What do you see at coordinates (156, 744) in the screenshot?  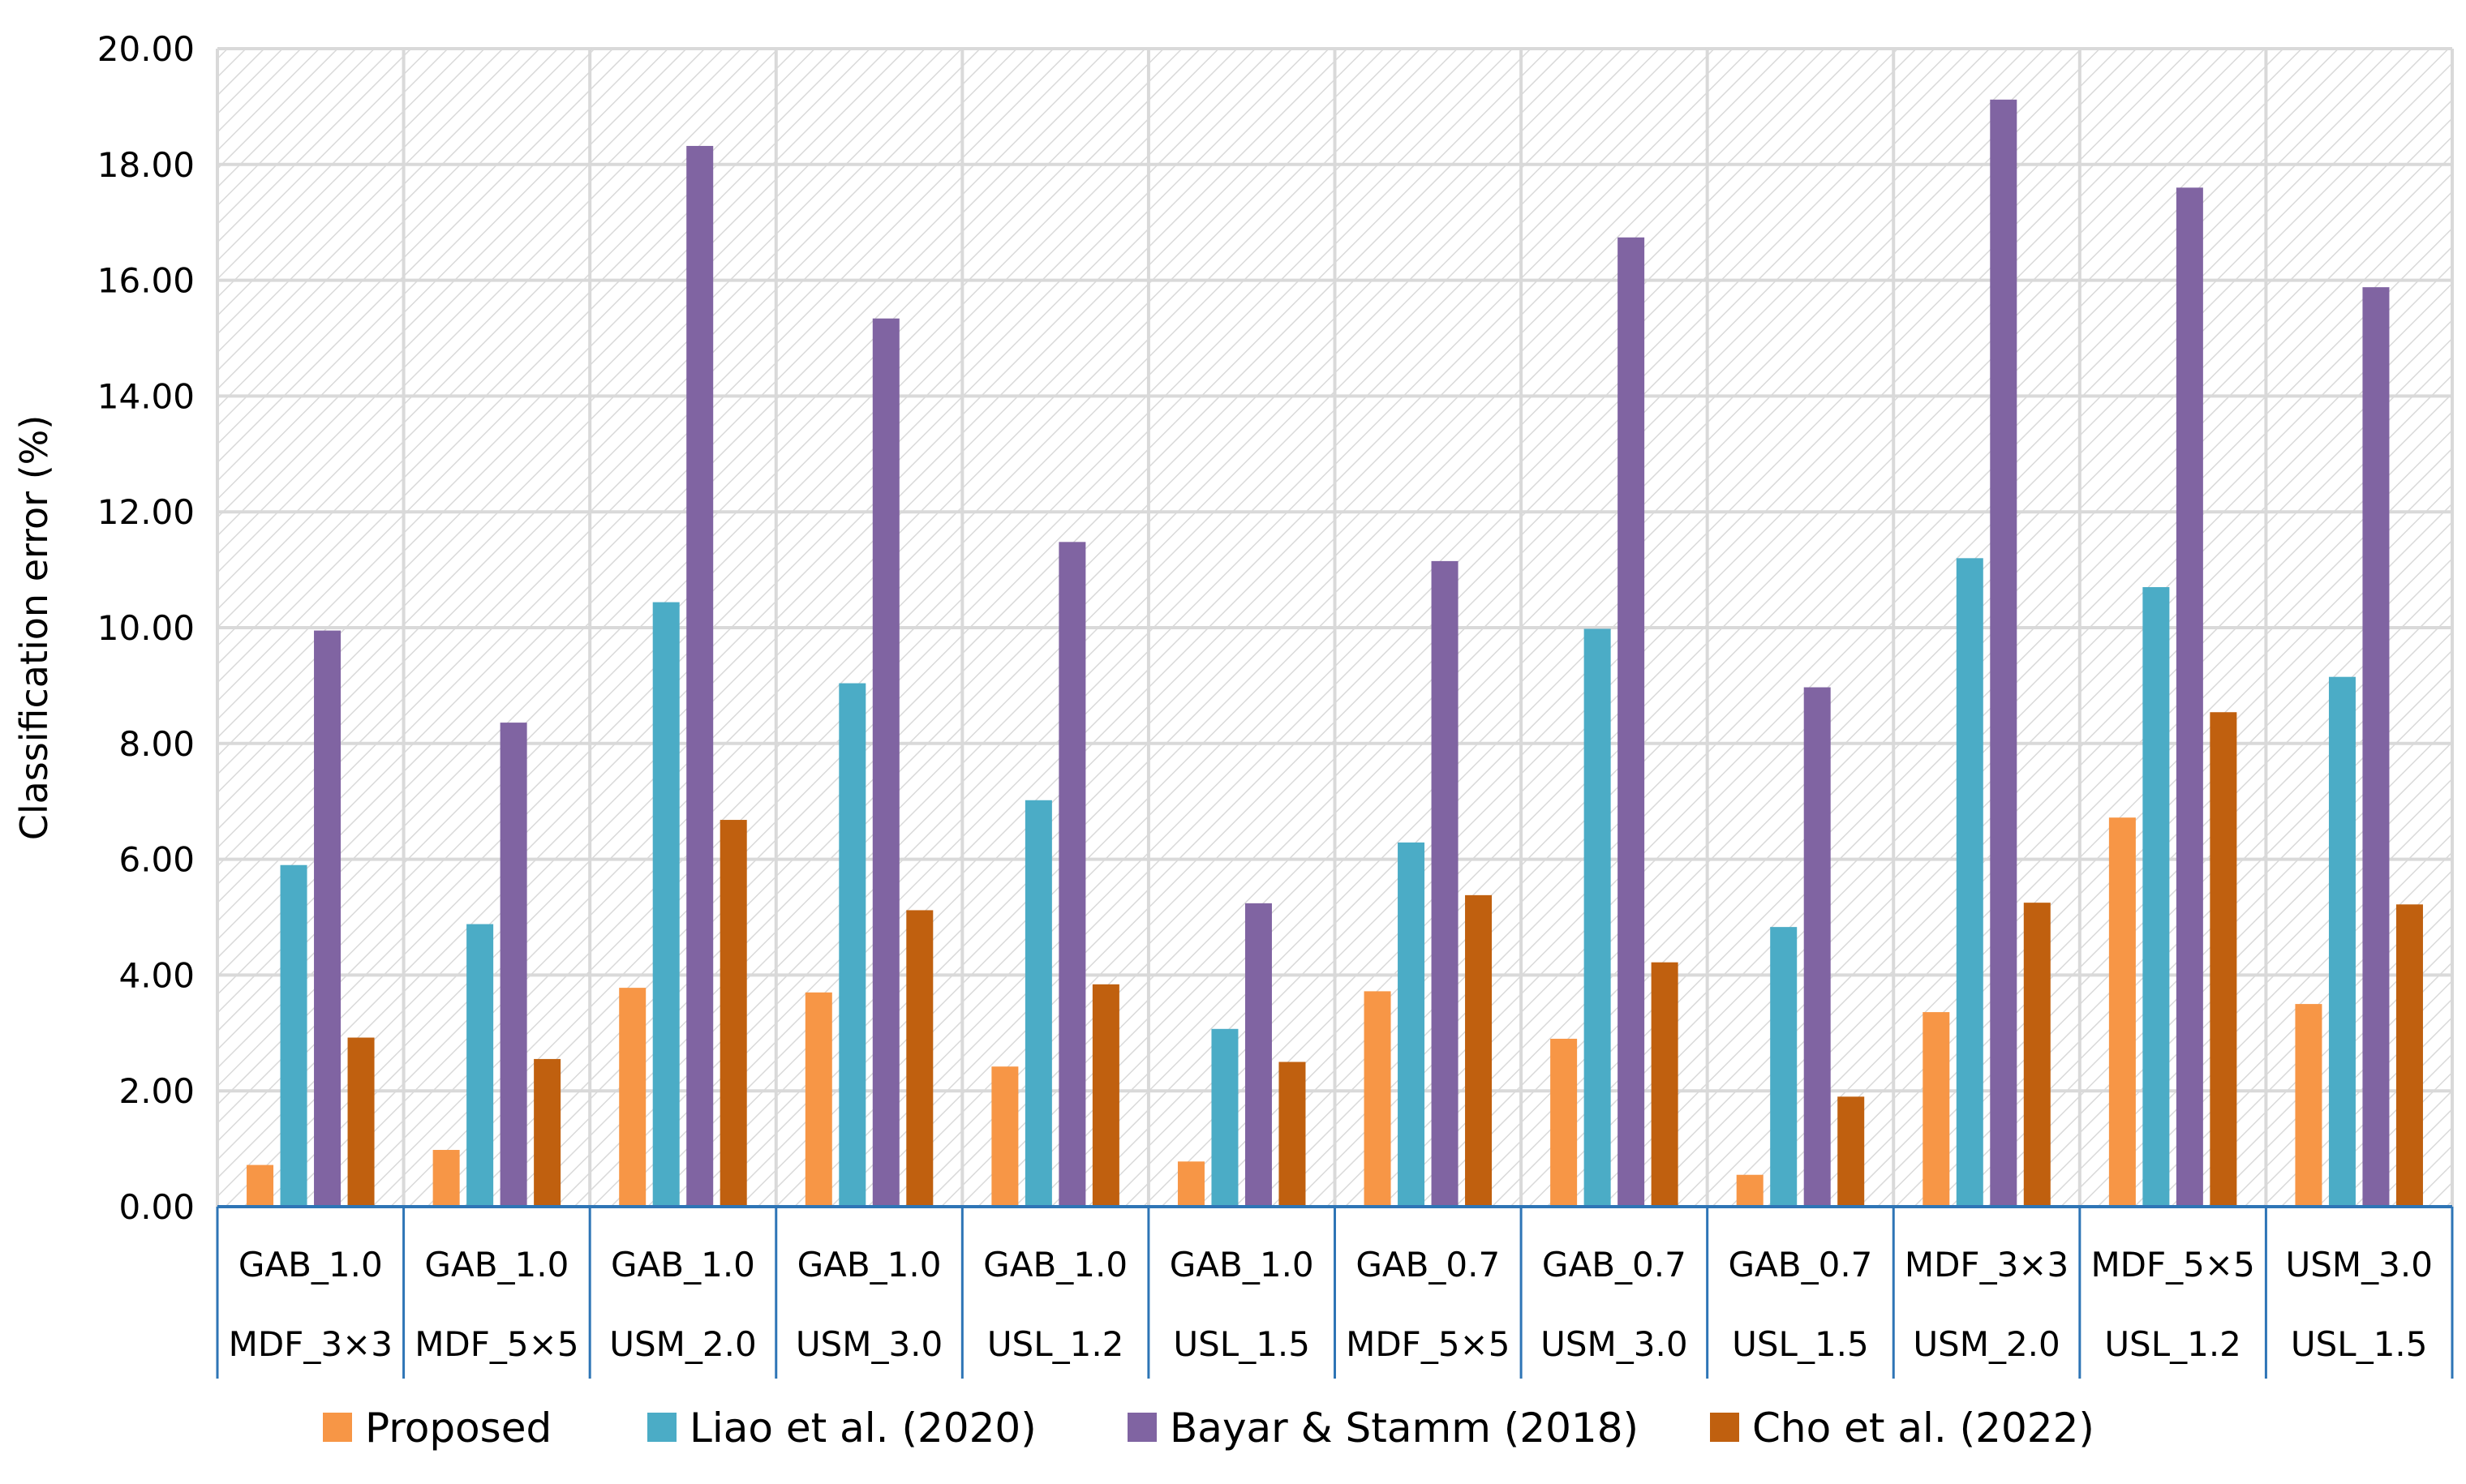 I see `y-tick-label: 8.00` at bounding box center [156, 744].